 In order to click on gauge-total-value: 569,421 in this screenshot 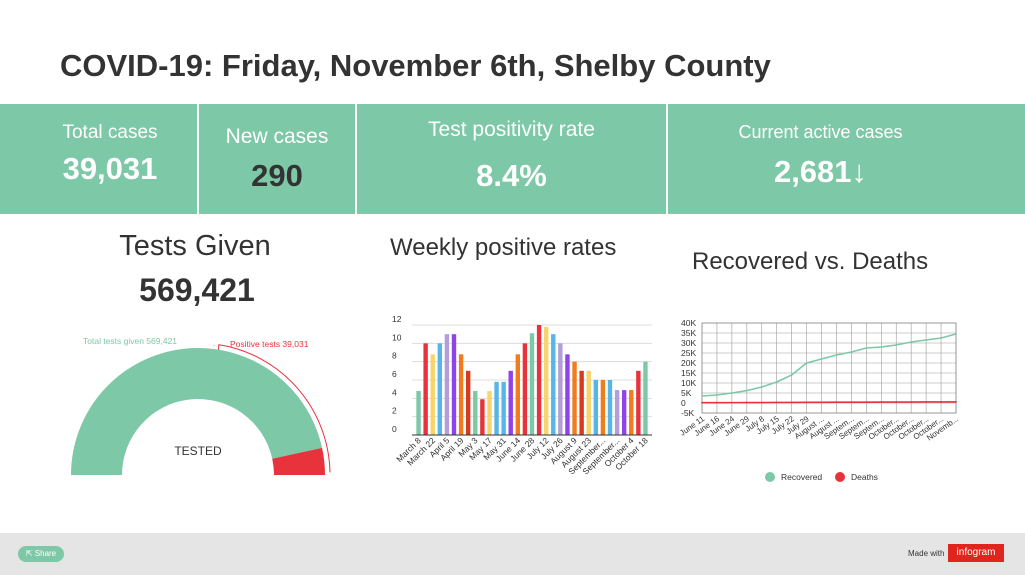, I will do `click(197, 290)`.